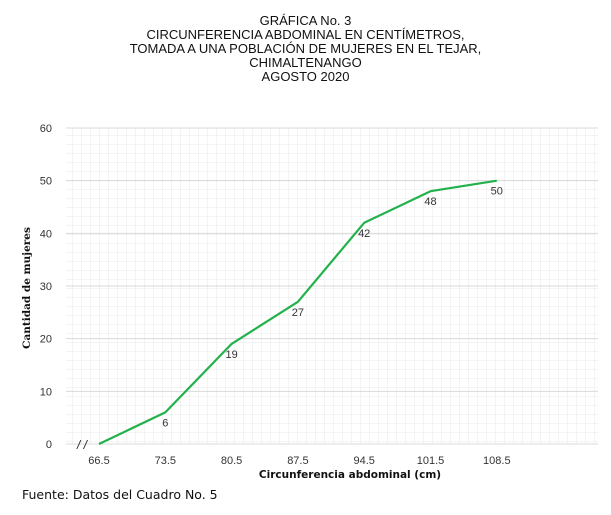  I want to click on chart-title-line-5: AGOSTO 2020, so click(305, 76).